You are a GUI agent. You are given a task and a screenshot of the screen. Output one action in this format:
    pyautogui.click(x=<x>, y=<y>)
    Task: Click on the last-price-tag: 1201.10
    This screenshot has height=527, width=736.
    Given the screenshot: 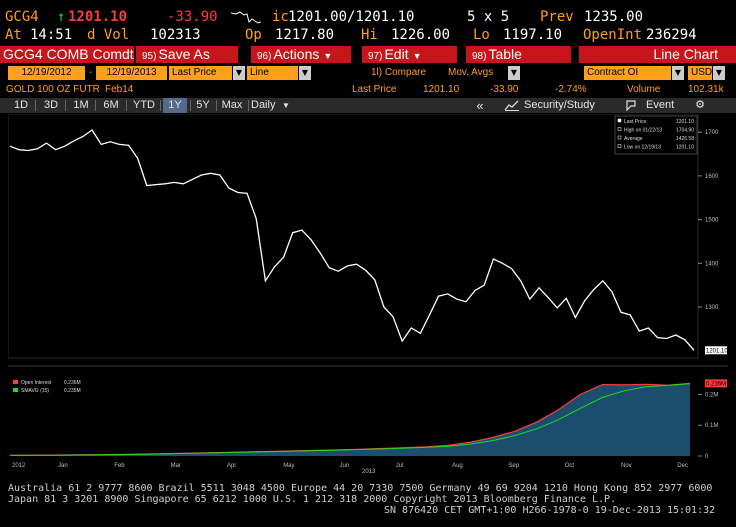 What is the action you would take?
    pyautogui.click(x=716, y=350)
    